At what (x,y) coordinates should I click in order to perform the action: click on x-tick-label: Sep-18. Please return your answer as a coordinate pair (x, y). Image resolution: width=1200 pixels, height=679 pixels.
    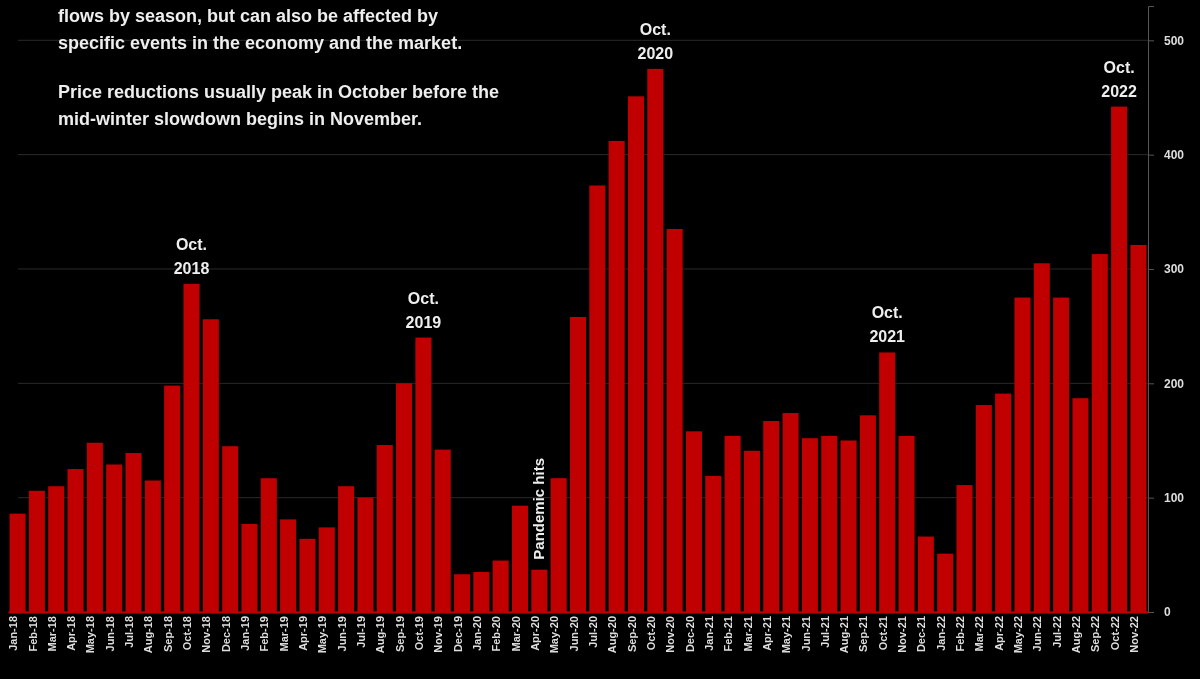
    Looking at the image, I should click on (167, 634).